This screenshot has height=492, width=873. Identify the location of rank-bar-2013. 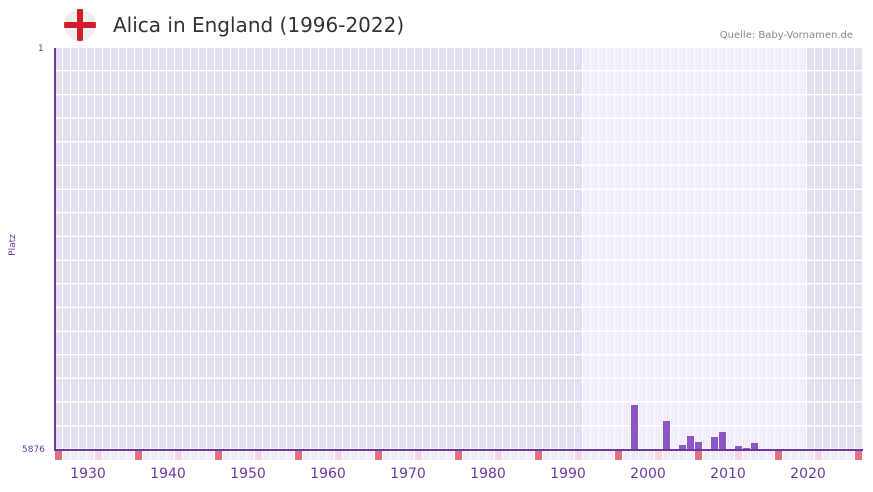
(738, 447).